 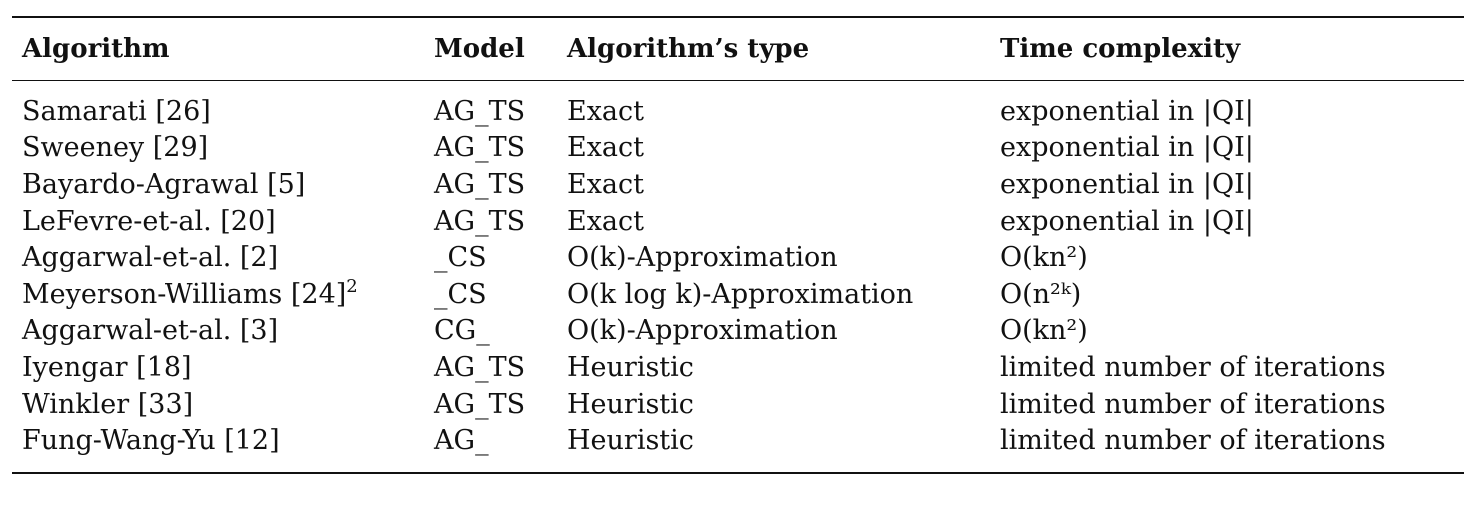 I want to click on cell-model: CG_, so click(x=462, y=331).